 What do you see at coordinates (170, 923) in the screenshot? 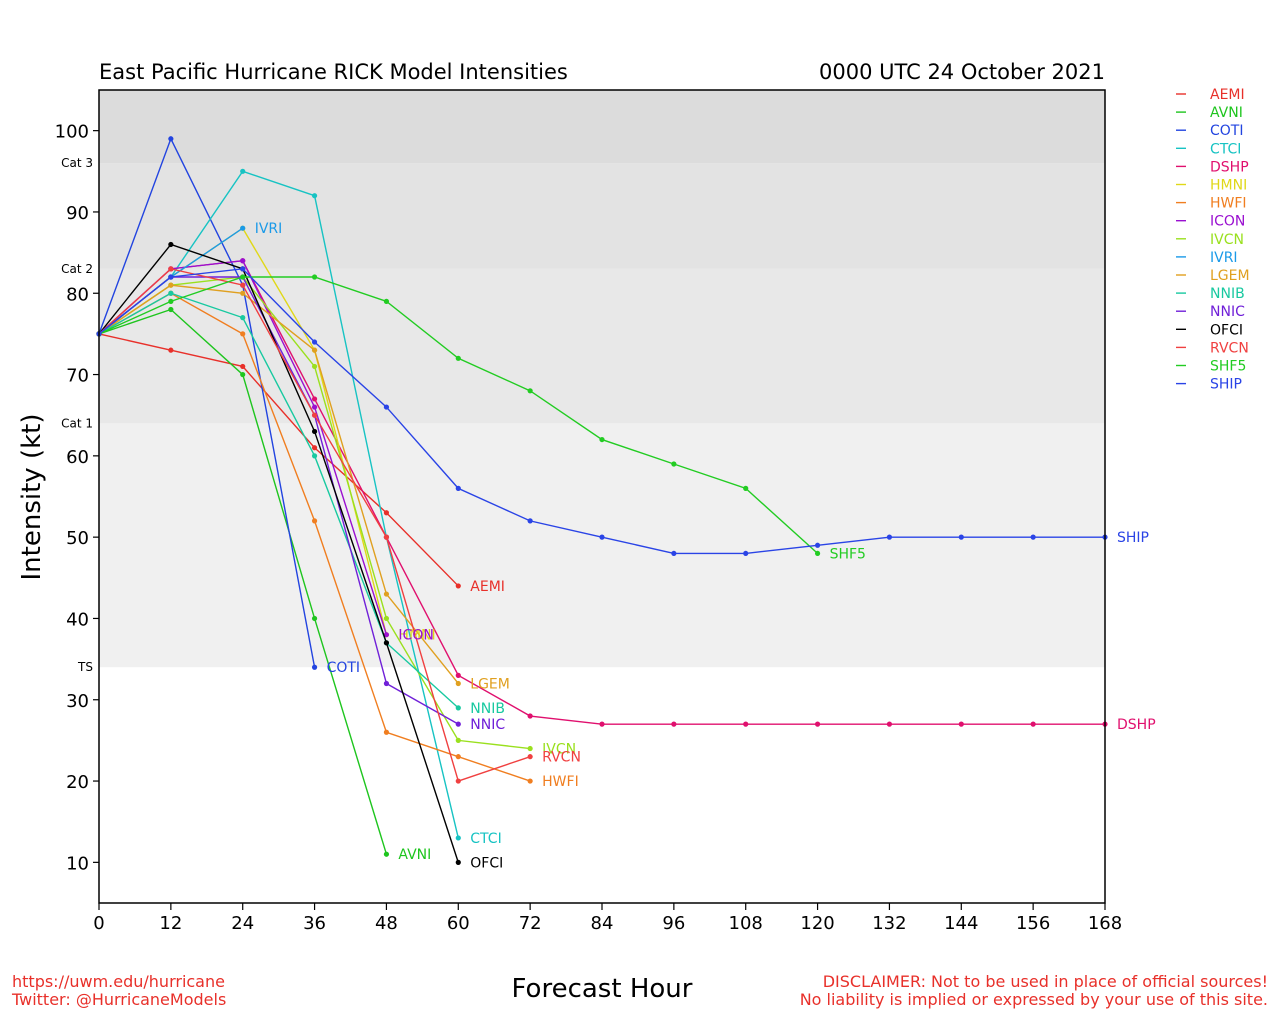
I see `x-tick-label: 12` at bounding box center [170, 923].